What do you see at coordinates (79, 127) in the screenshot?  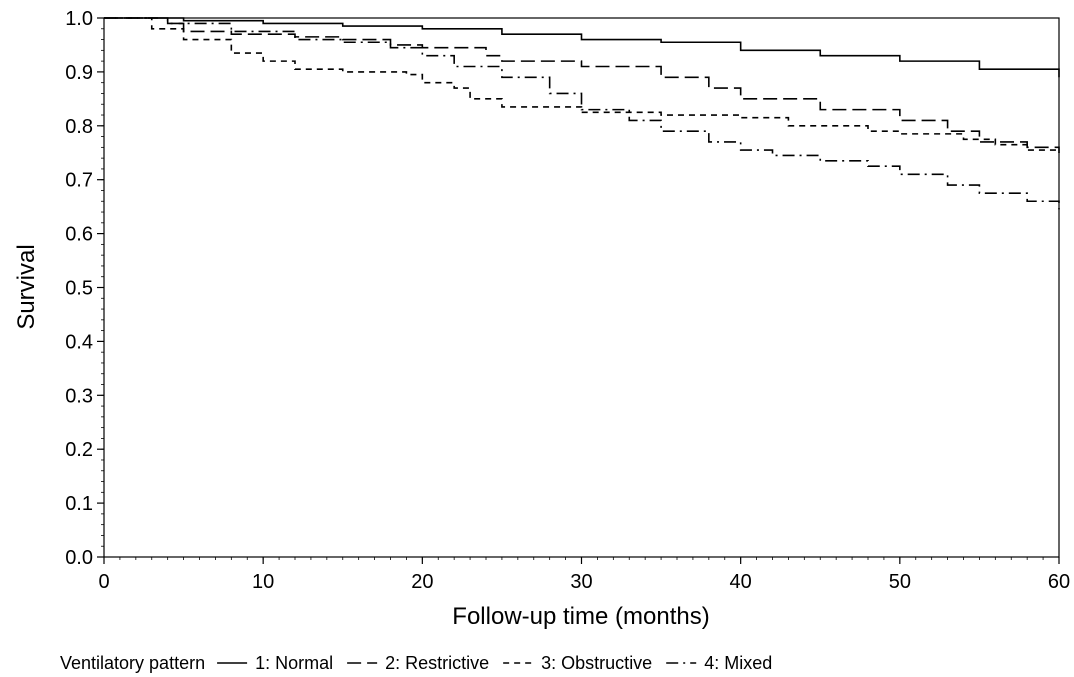 I see `y-tick-label: 0.8` at bounding box center [79, 127].